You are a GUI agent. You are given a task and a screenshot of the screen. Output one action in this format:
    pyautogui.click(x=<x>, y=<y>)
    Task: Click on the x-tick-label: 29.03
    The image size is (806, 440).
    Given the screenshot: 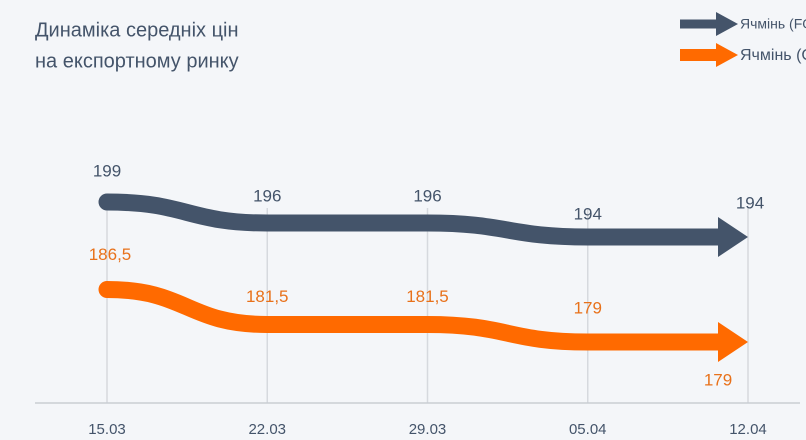 What is the action you would take?
    pyautogui.click(x=428, y=429)
    